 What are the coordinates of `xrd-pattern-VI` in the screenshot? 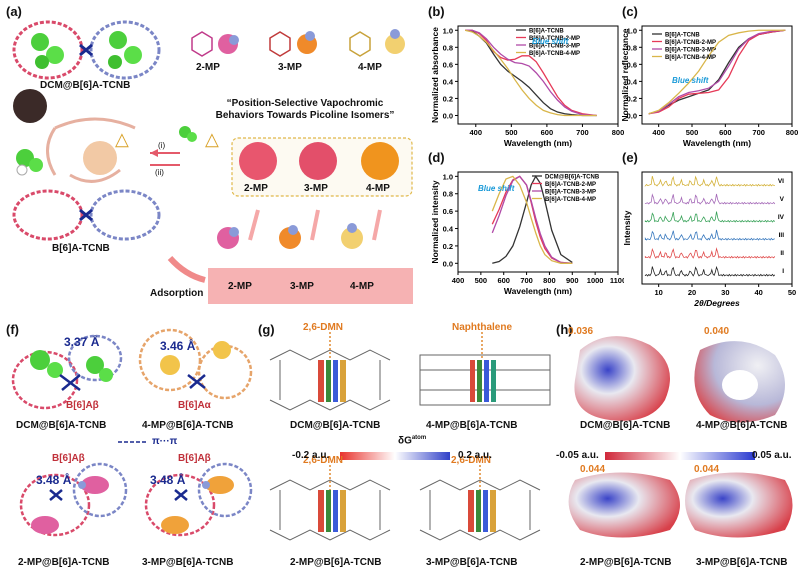 It's located at (709, 181).